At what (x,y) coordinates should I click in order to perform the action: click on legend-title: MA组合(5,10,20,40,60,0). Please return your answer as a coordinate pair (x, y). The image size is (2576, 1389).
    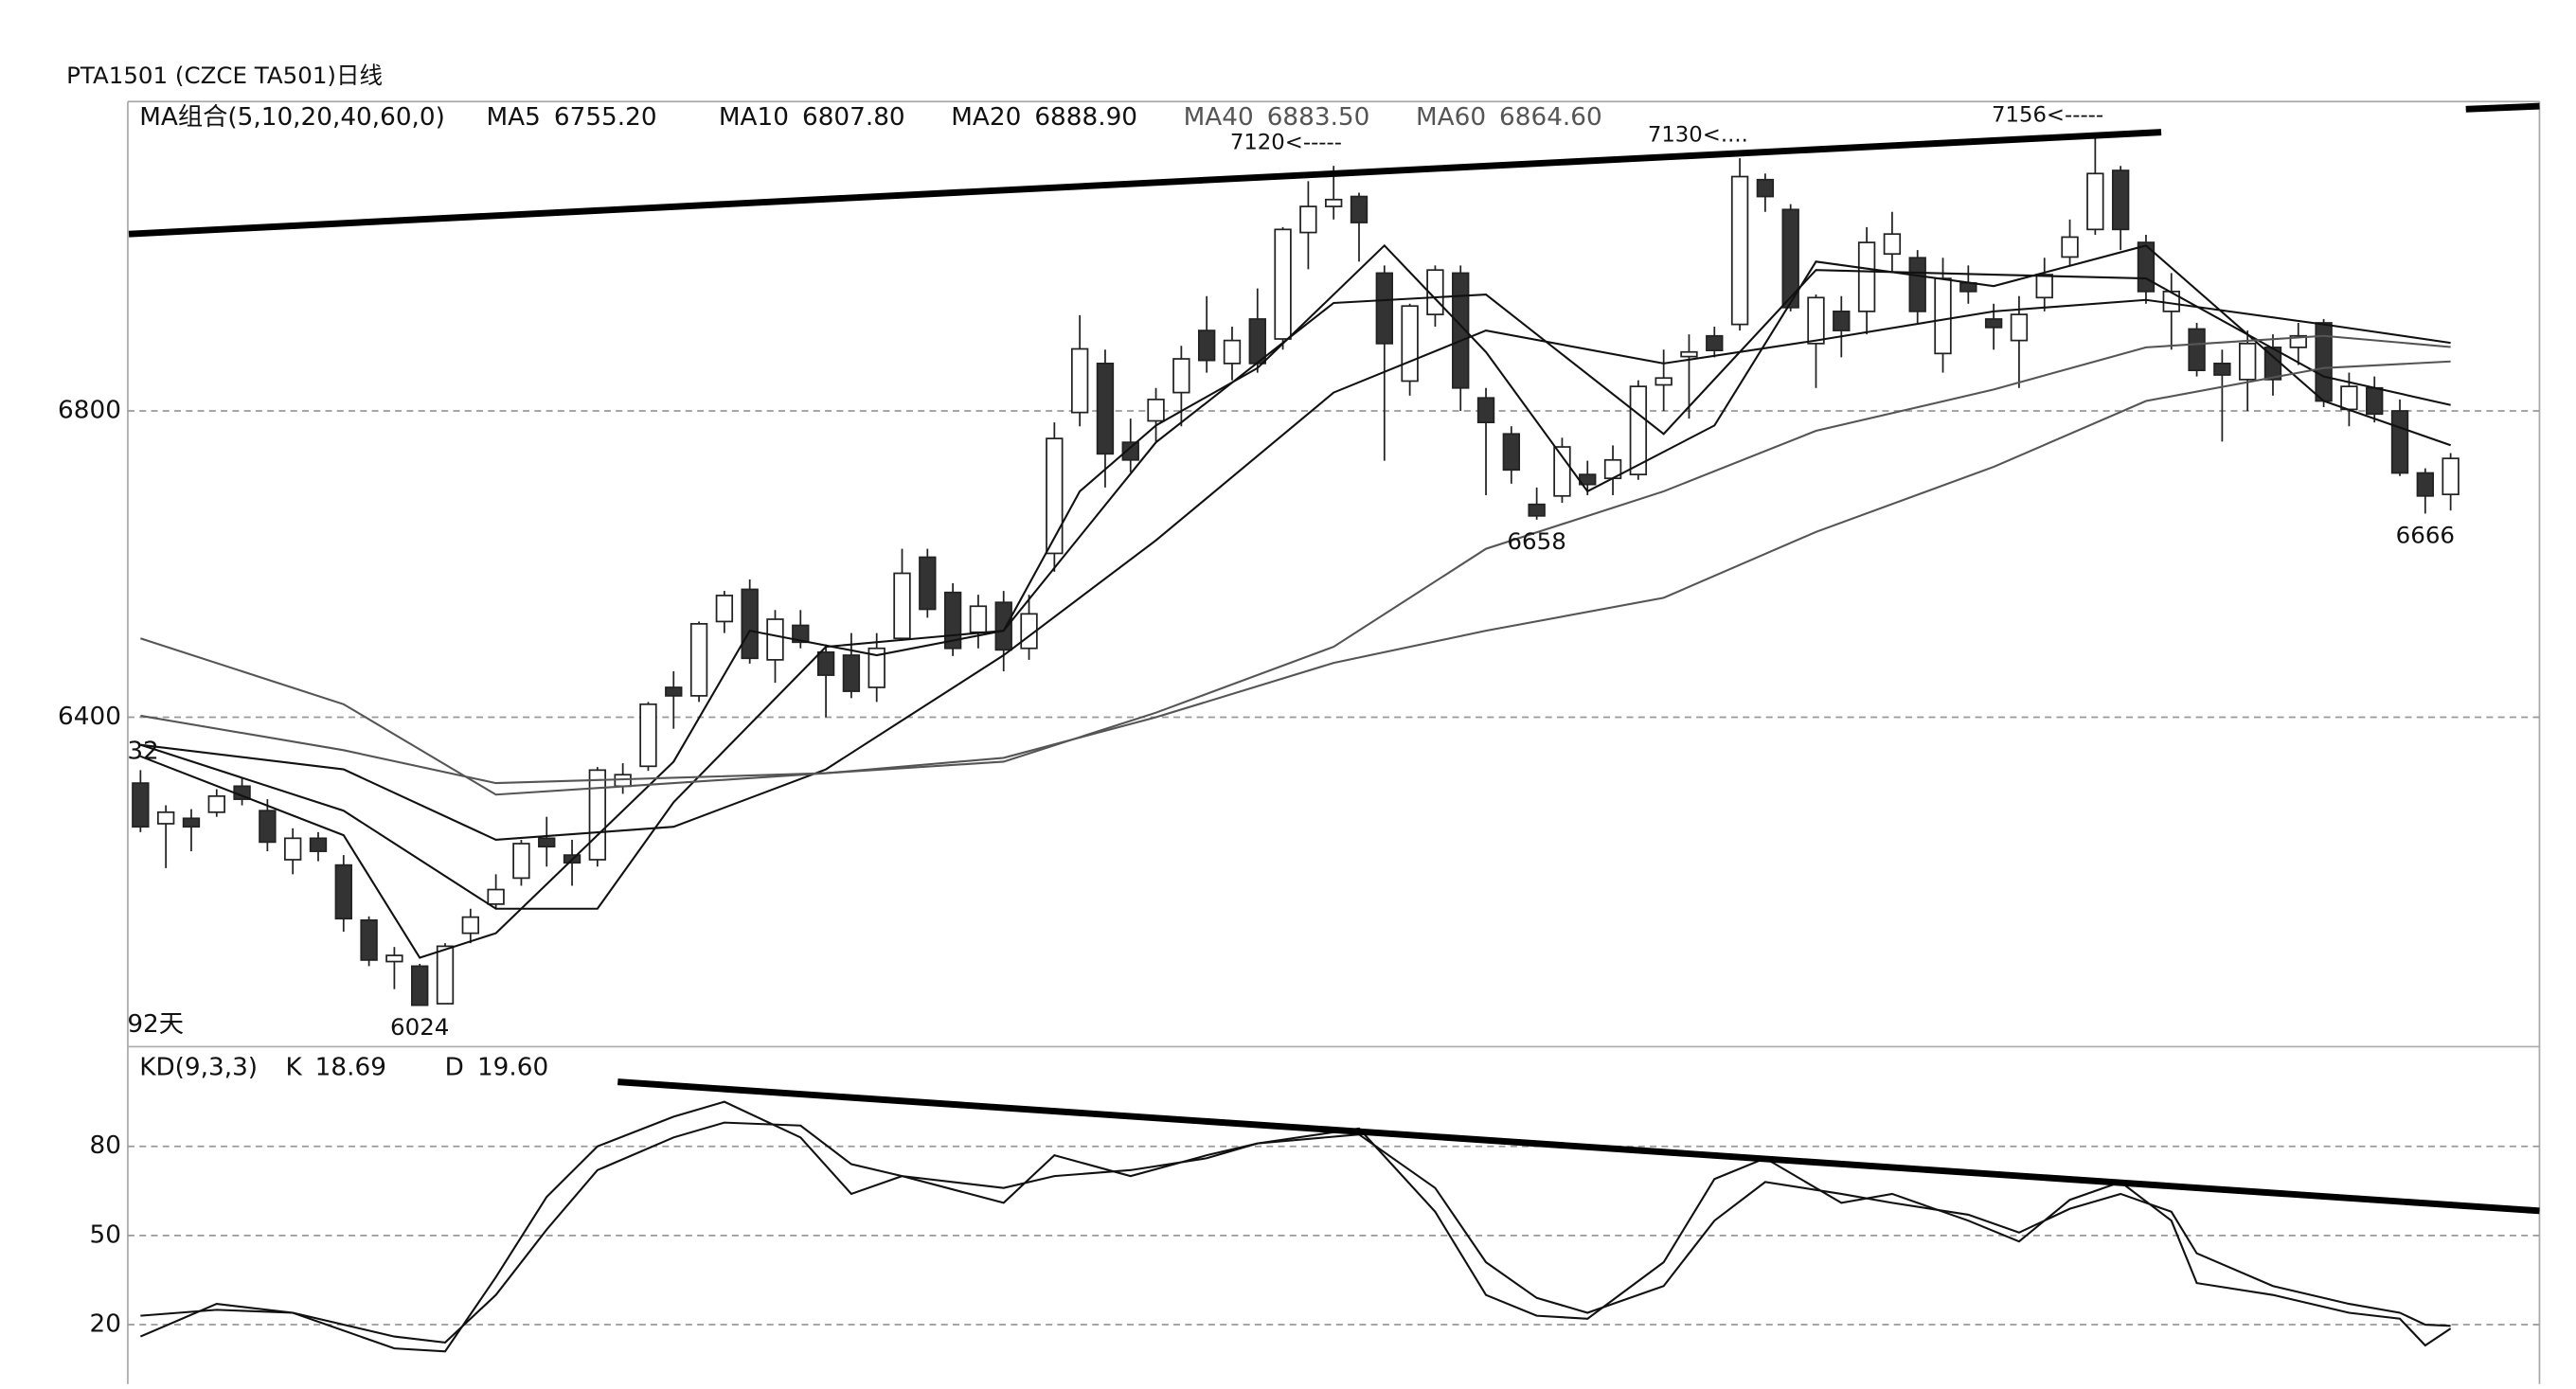
    Looking at the image, I should click on (292, 118).